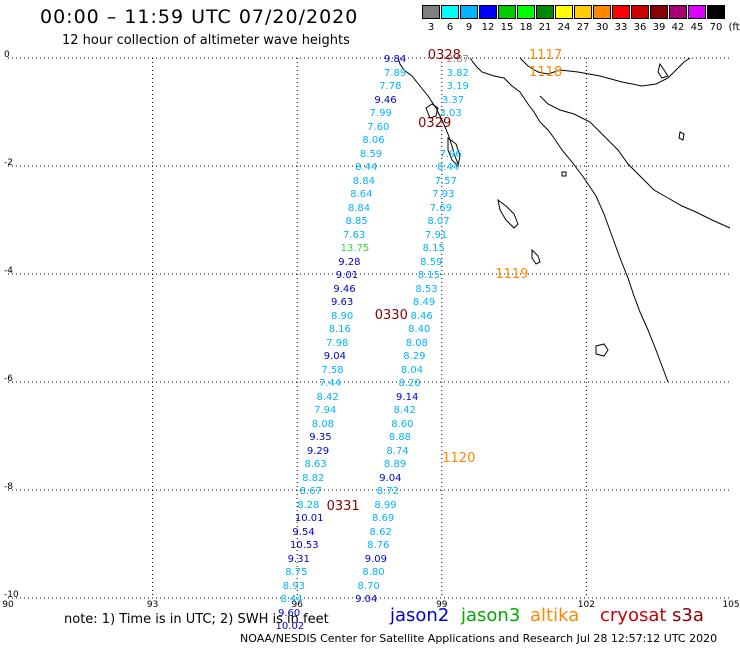  I want to click on colorbar-label: 6, so click(450, 27).